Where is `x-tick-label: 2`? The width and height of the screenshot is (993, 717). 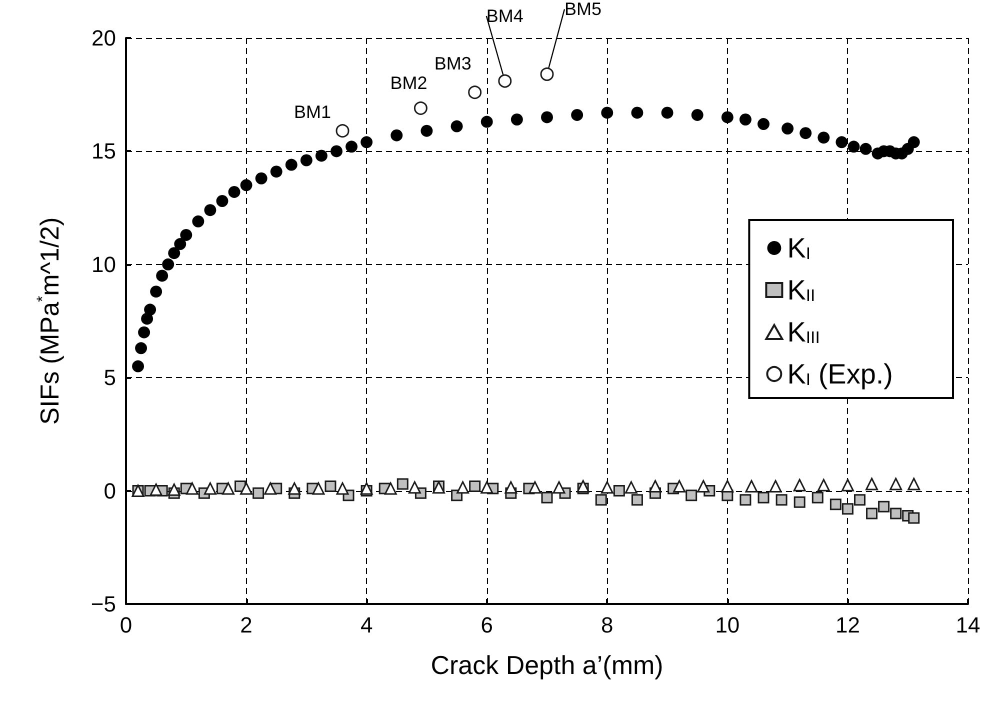 x-tick-label: 2 is located at coordinates (246, 625).